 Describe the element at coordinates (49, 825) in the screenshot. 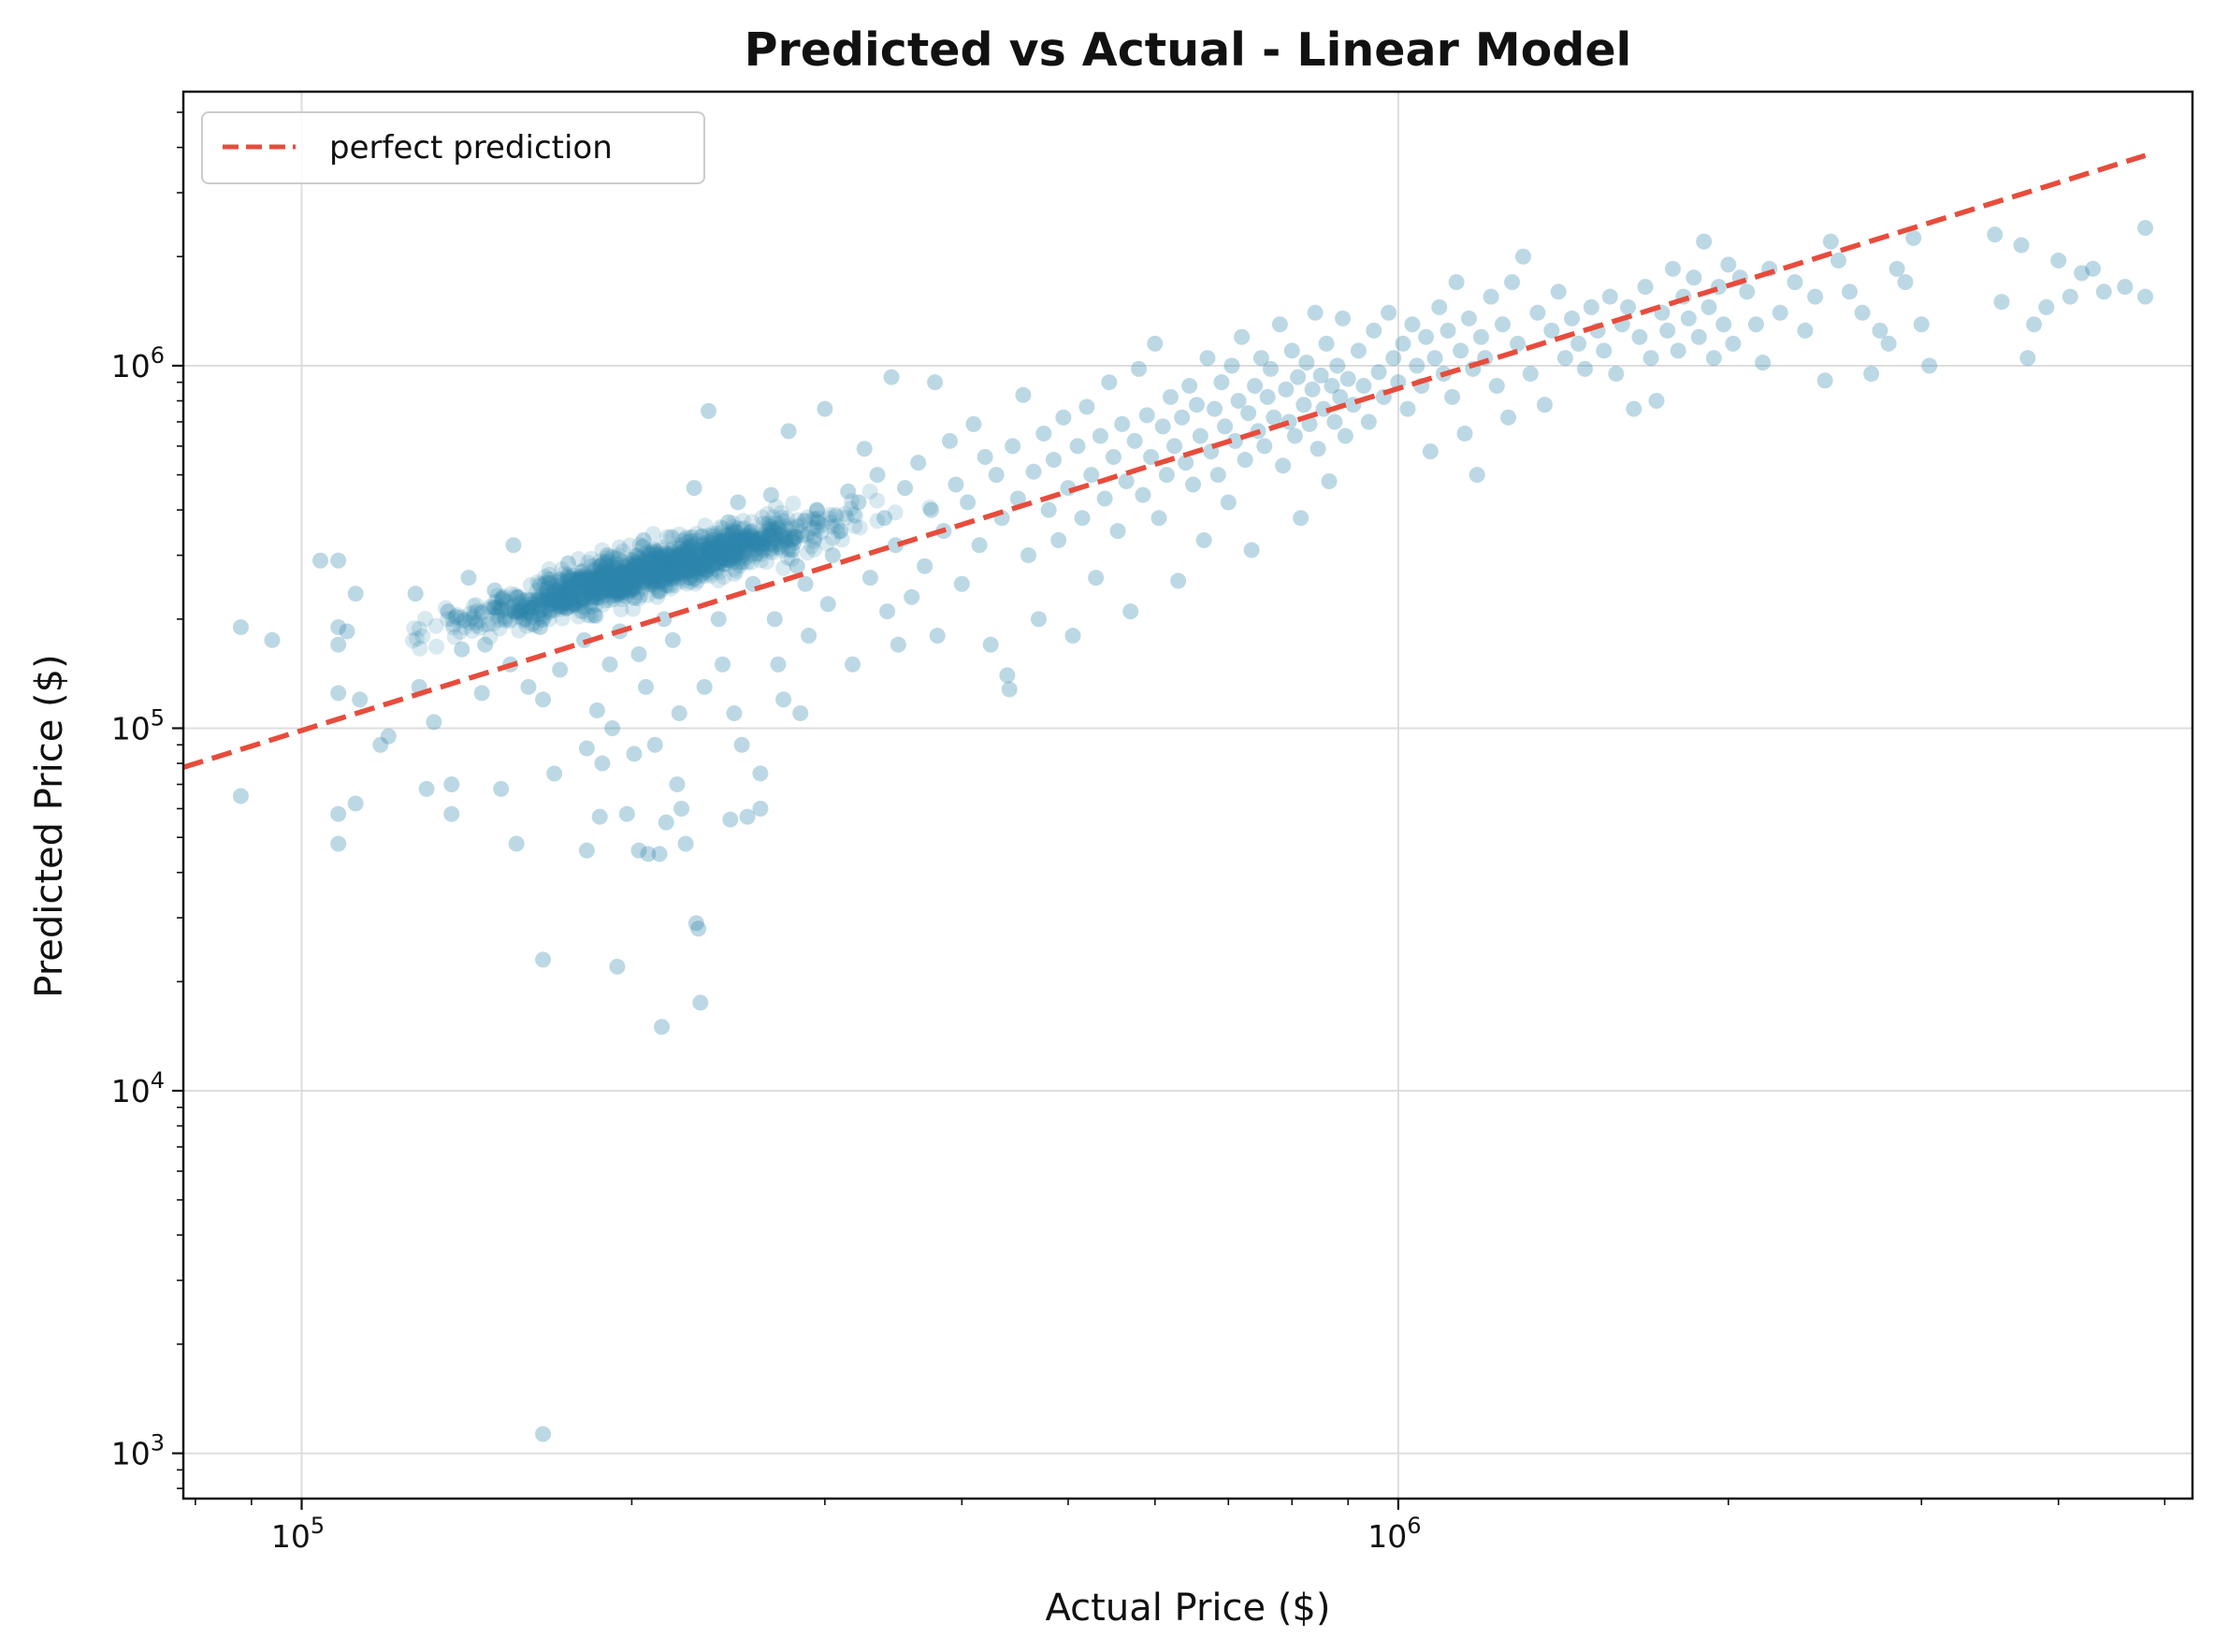

I see `y-axis-label: Predicted Price ($)` at that location.